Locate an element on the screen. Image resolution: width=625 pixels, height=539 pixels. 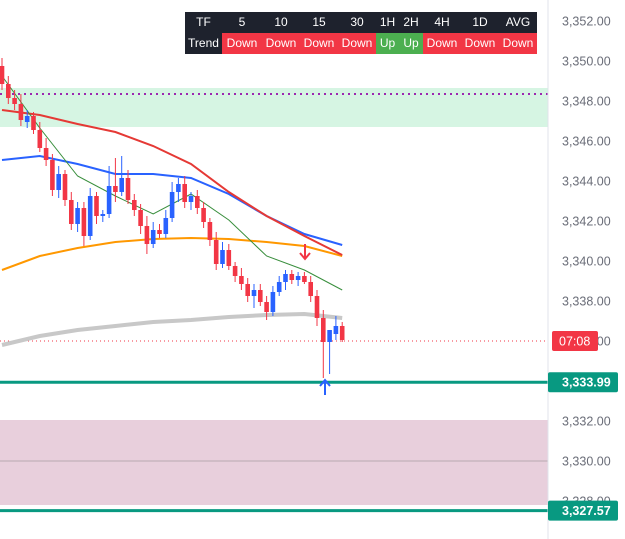
countdown-bg is located at coordinates (575, 341).